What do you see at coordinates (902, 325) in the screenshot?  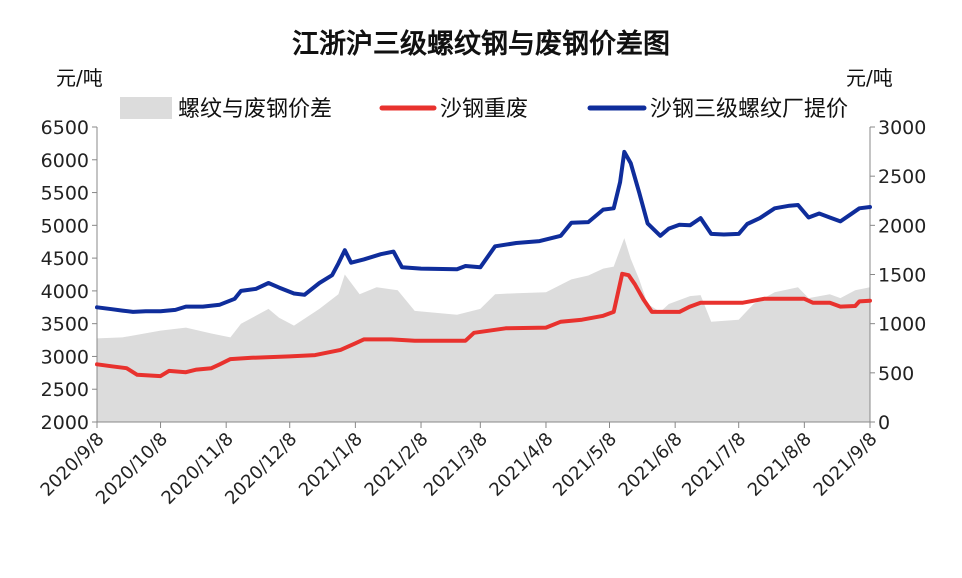 I see `right-axis-tick-label: 1000` at bounding box center [902, 325].